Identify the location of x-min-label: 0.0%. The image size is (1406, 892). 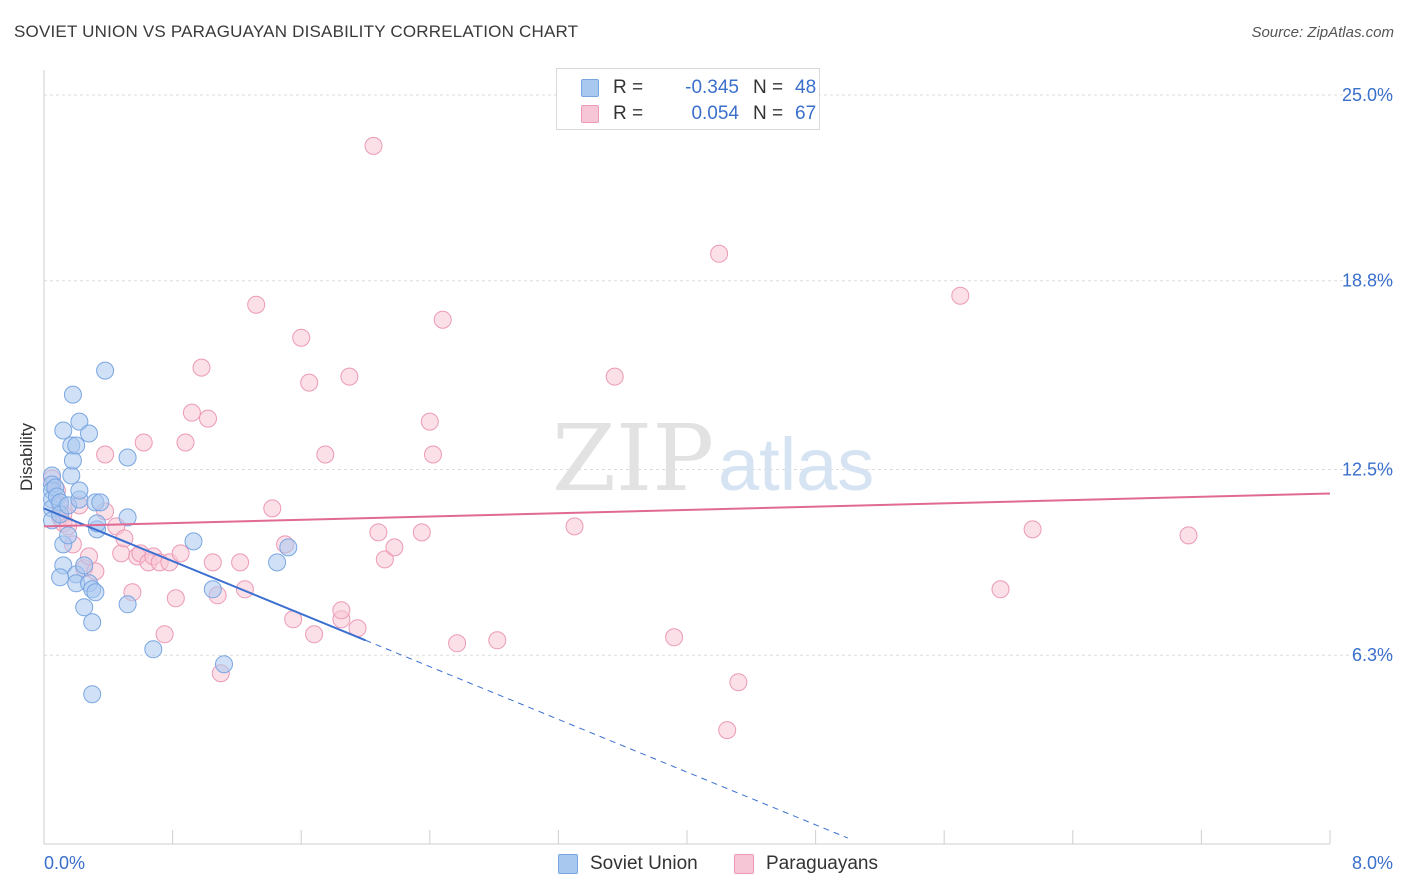
(64, 863).